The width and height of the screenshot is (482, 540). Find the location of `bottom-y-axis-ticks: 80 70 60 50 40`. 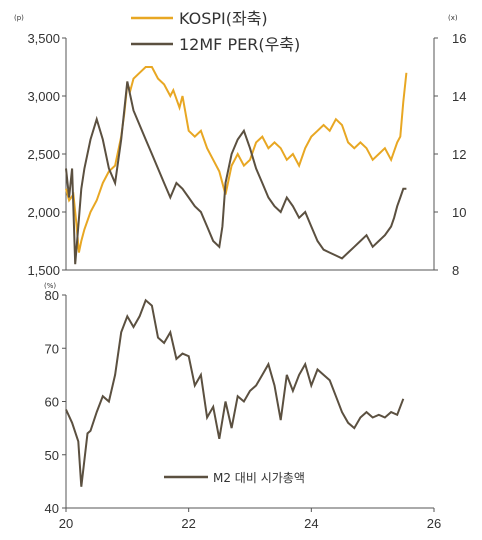

bottom-y-axis-ticks: 80 70 60 50 40 is located at coordinates (55, 402).